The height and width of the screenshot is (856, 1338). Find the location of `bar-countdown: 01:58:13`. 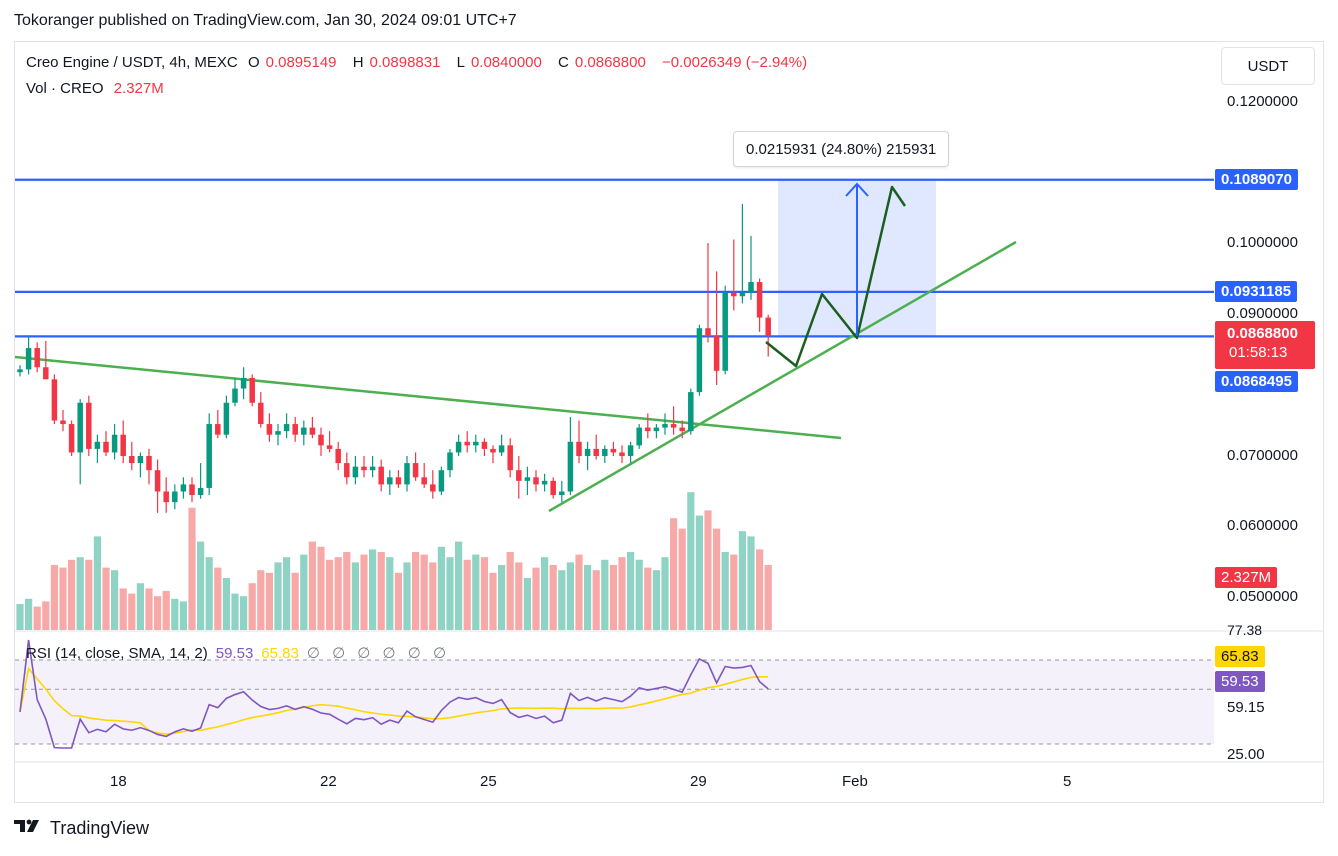

bar-countdown: 01:58:13 is located at coordinates (1258, 352).